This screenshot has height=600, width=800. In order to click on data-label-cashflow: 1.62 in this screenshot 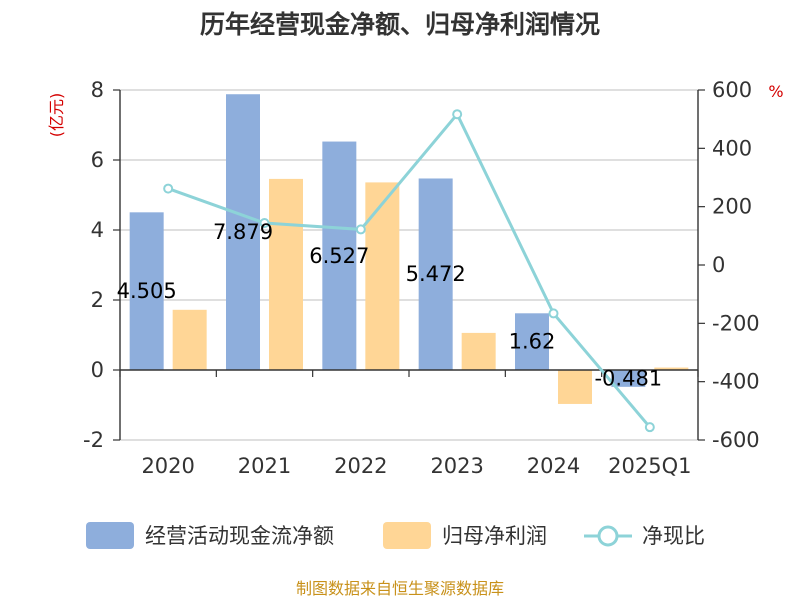, I will do `click(532, 342)`.